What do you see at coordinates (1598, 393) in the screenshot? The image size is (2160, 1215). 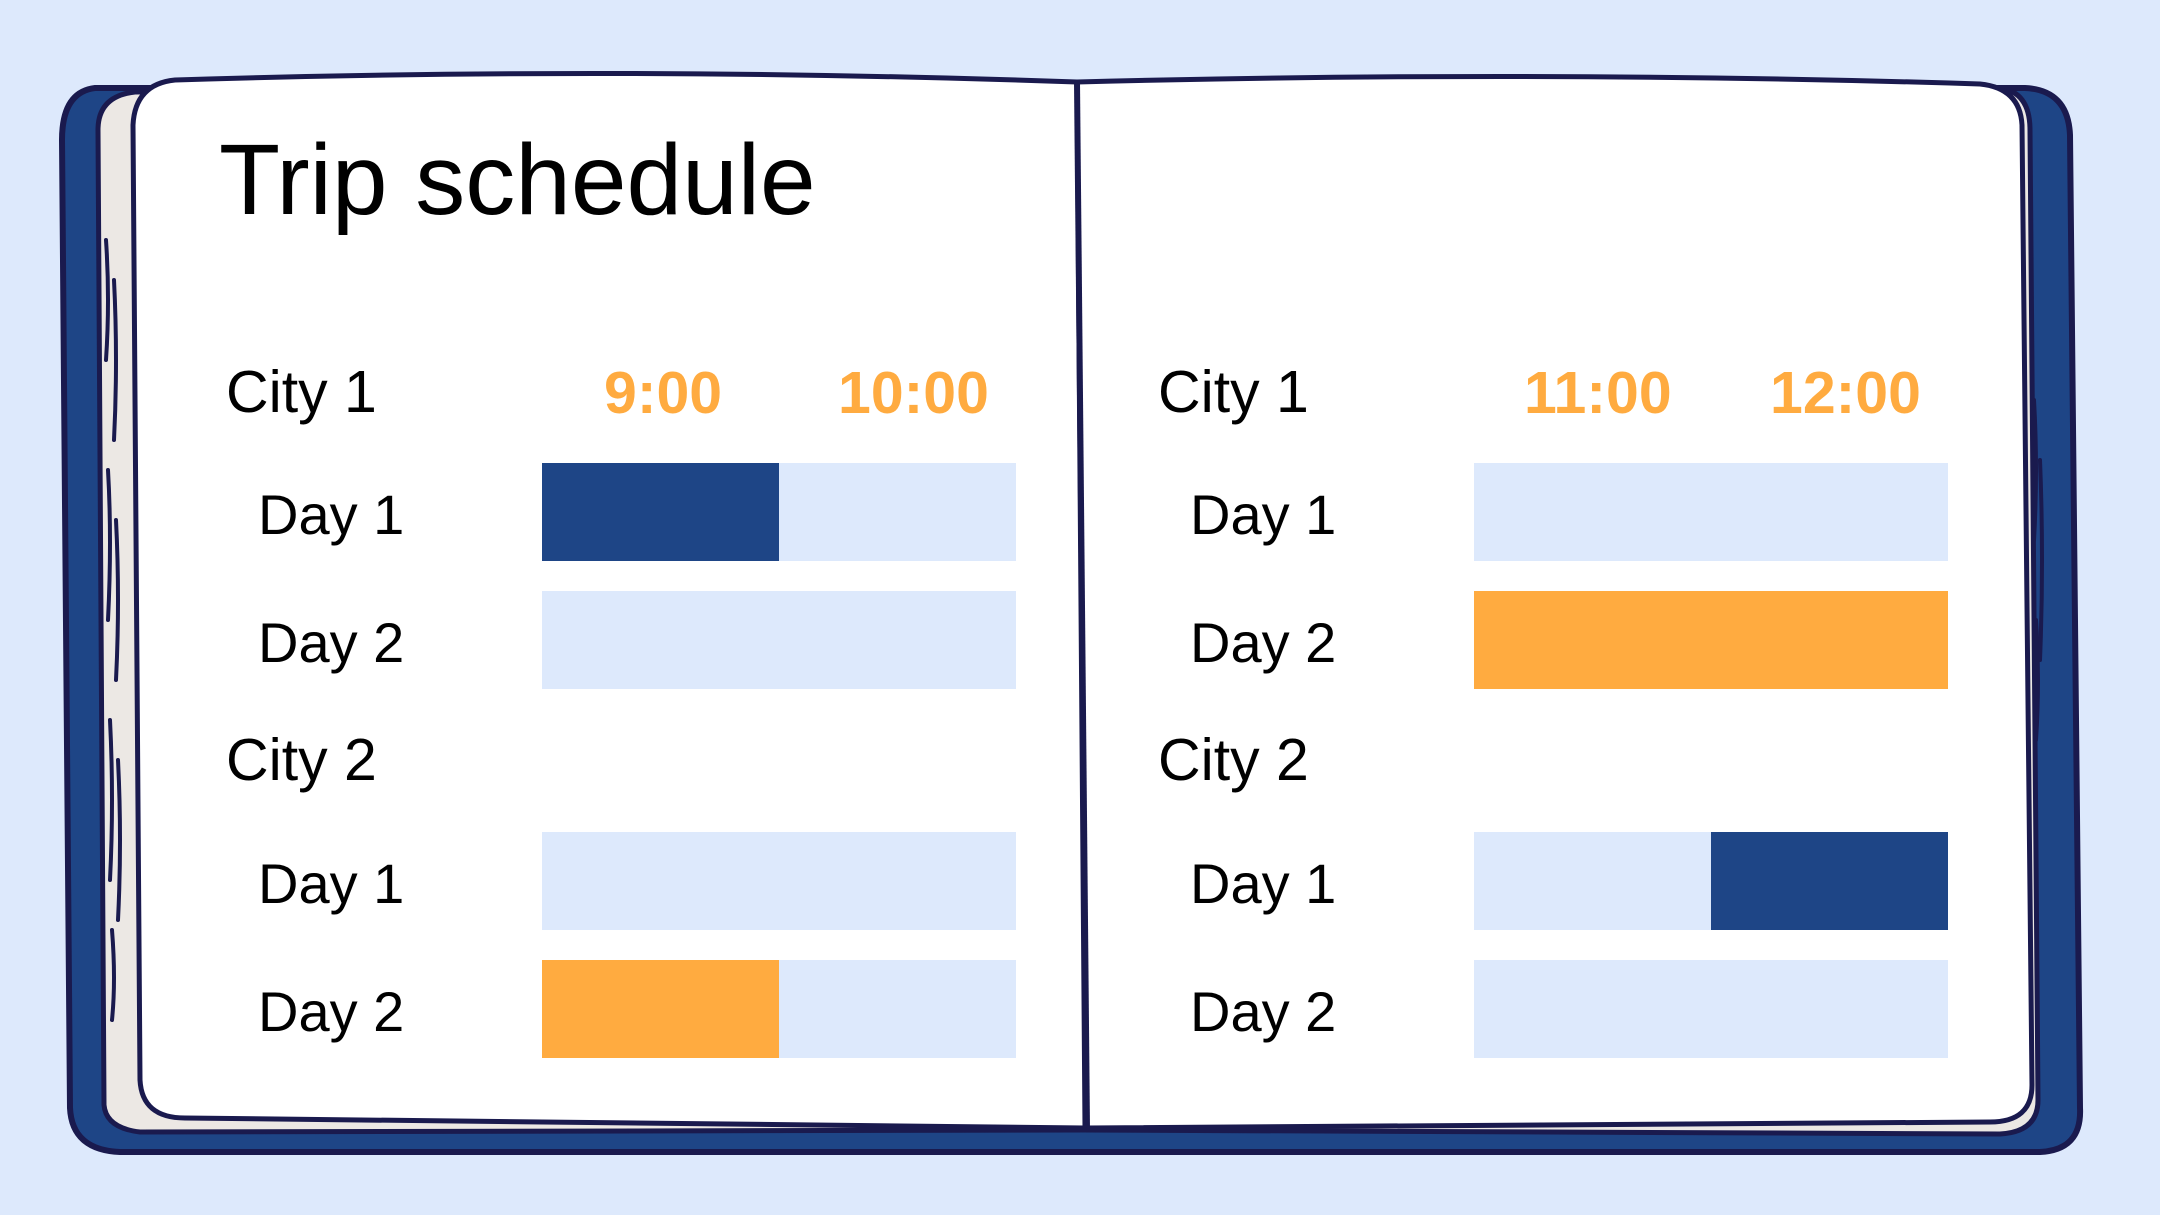 I see `time-label: 11:00` at bounding box center [1598, 393].